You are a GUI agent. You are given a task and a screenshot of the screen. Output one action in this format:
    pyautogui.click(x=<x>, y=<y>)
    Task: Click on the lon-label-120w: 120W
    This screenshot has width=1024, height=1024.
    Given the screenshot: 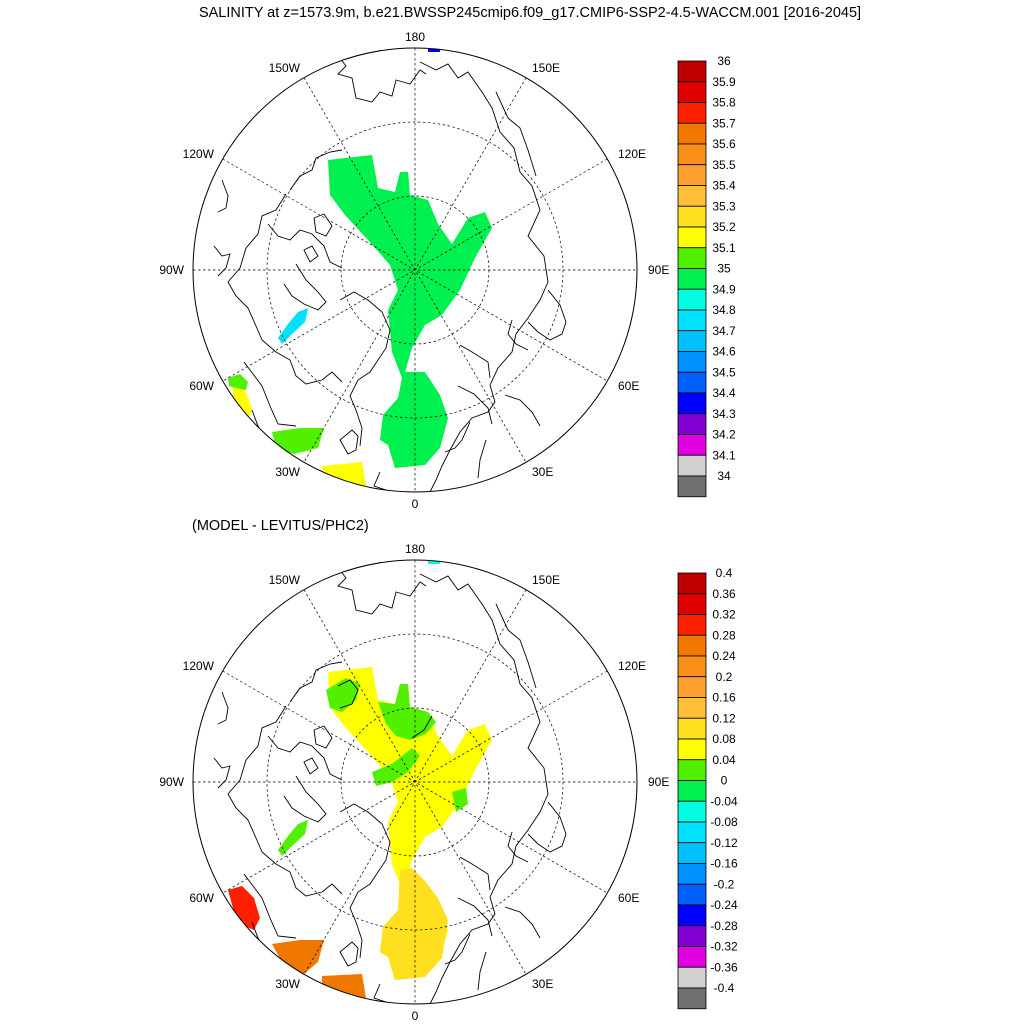 What is the action you would take?
    pyautogui.click(x=199, y=154)
    